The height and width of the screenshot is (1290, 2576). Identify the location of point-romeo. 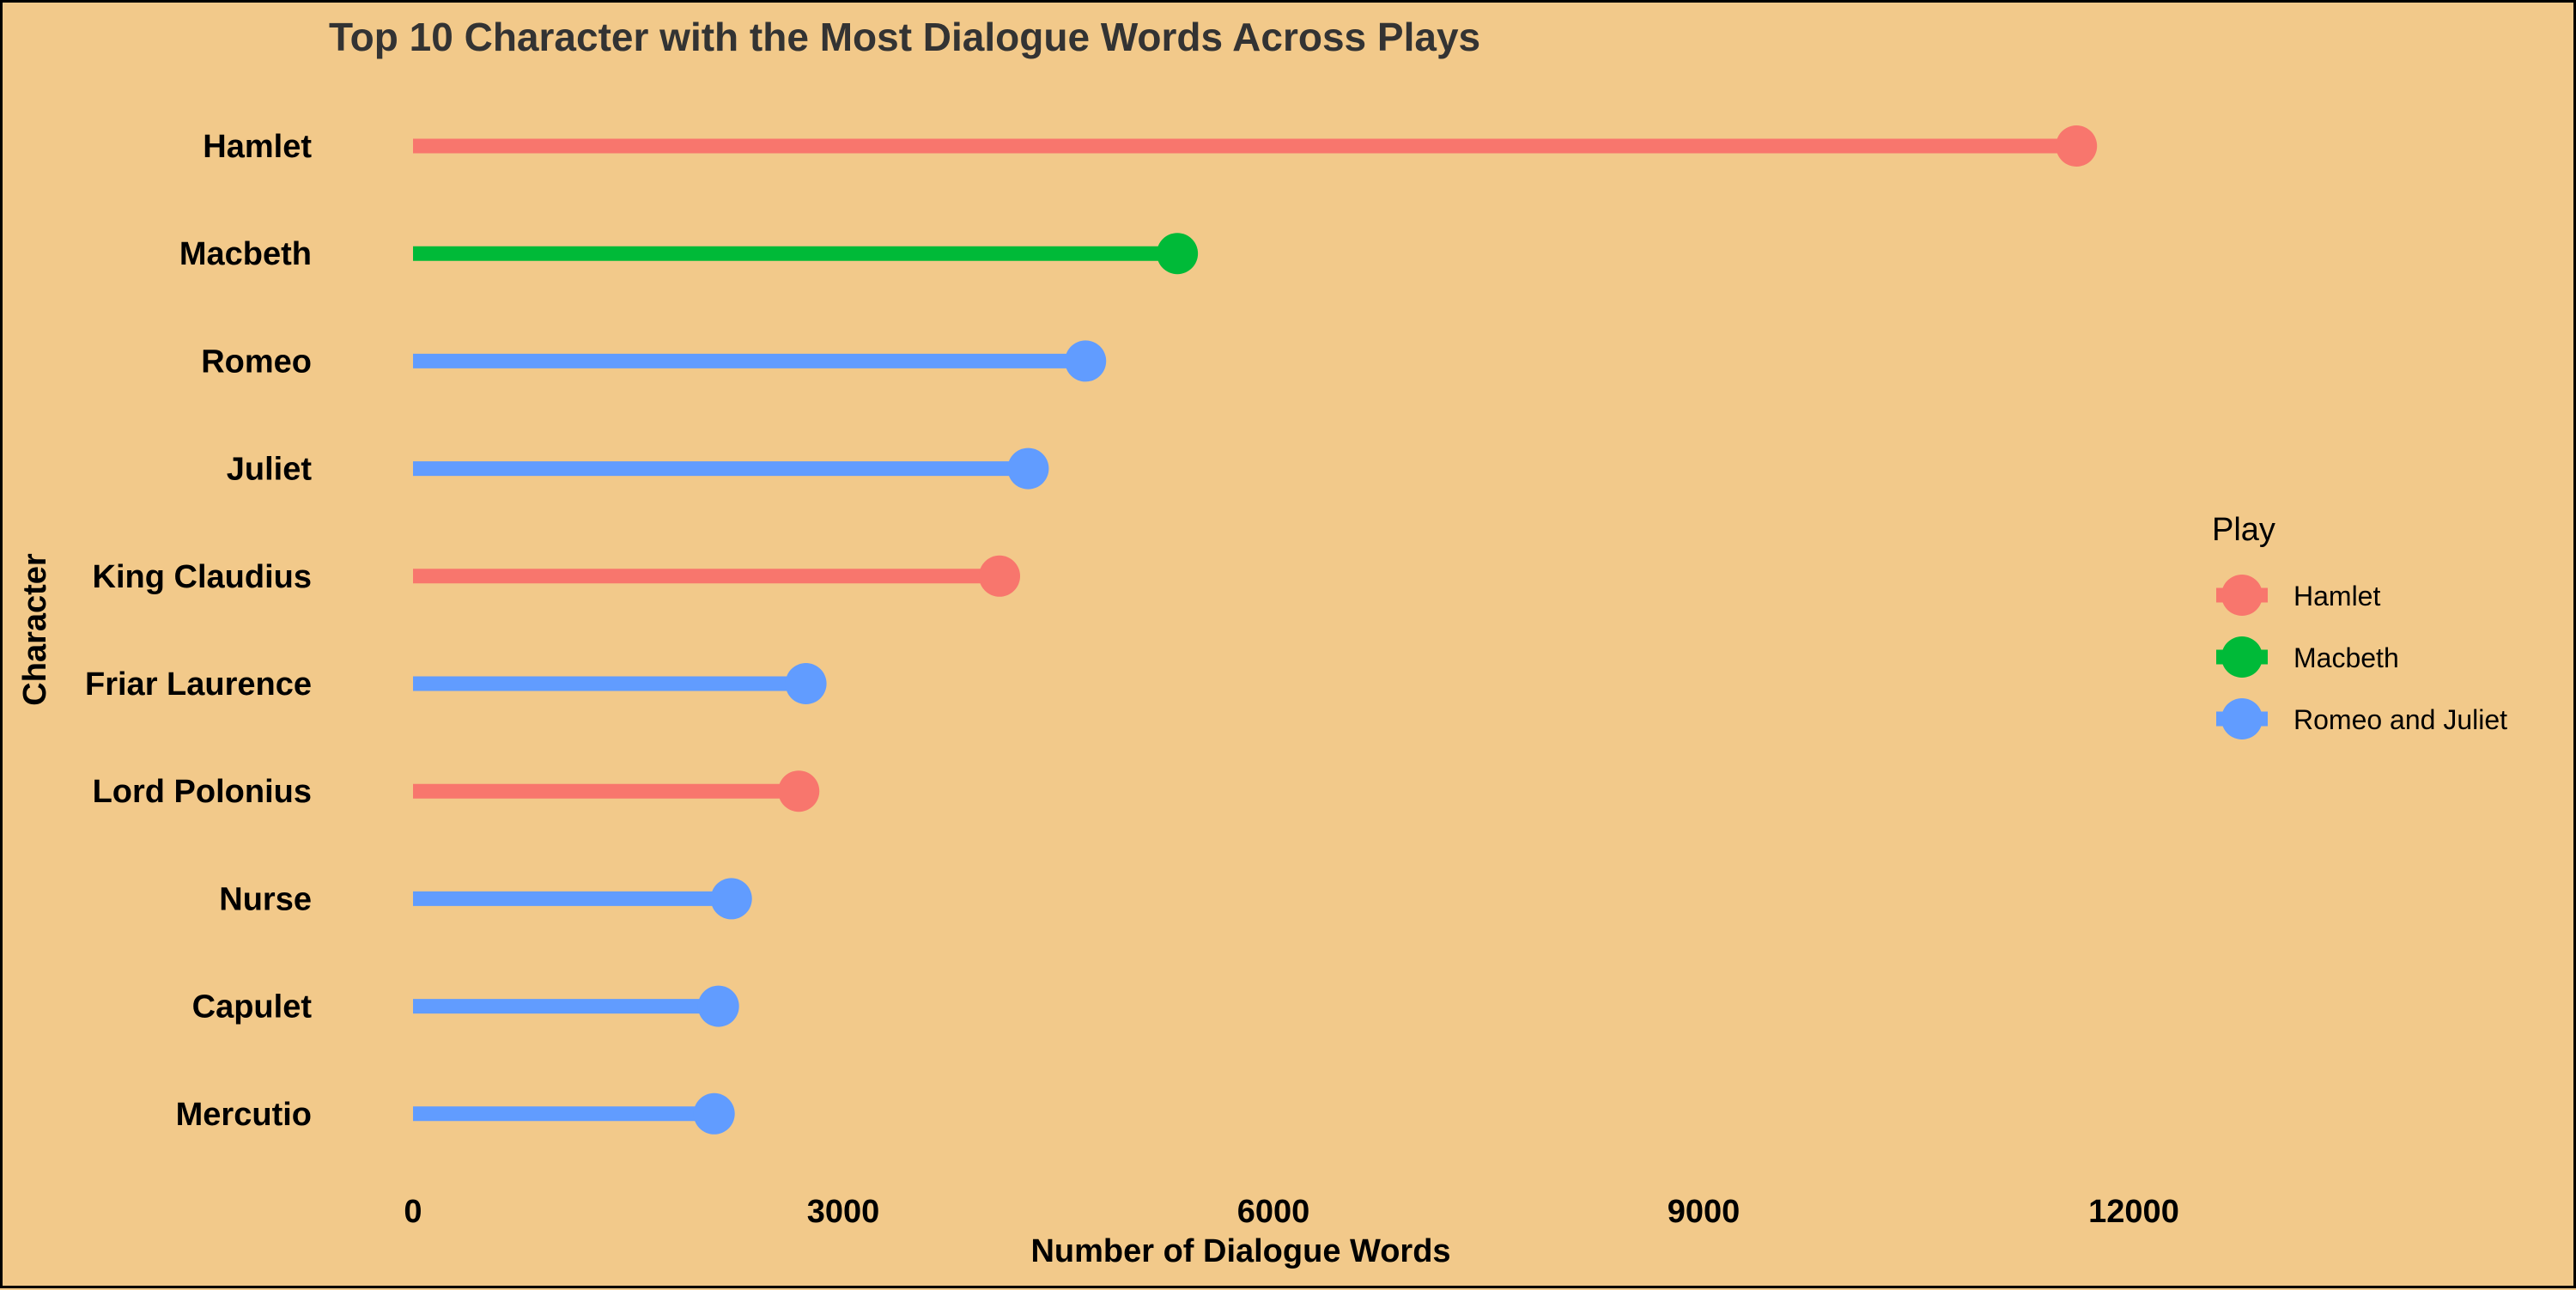
(1086, 361).